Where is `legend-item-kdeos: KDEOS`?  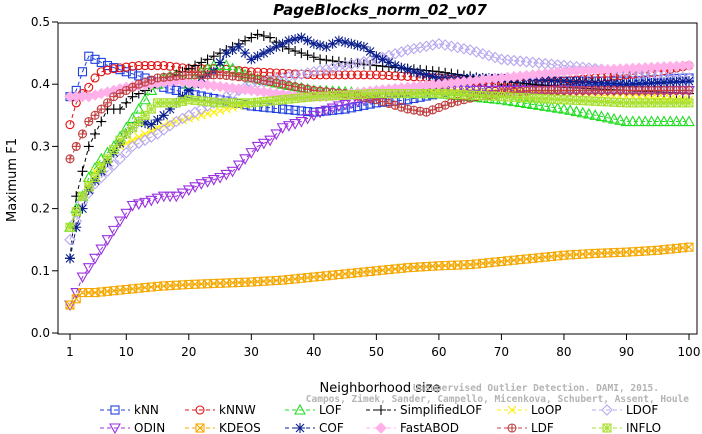 legend-item-kdeos: KDEOS is located at coordinates (223, 427).